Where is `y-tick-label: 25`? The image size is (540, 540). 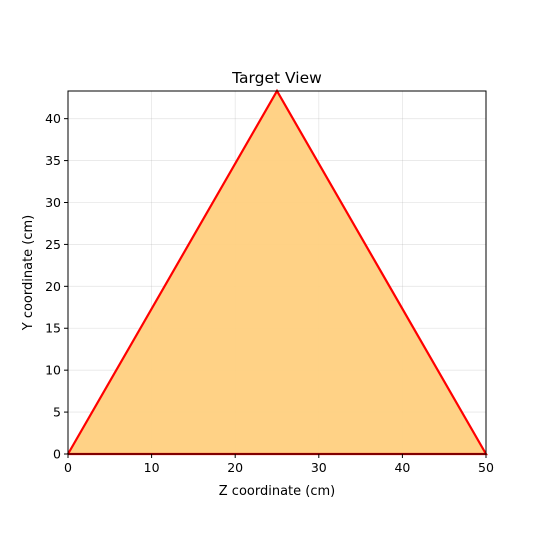
y-tick-label: 25 is located at coordinates (53, 244).